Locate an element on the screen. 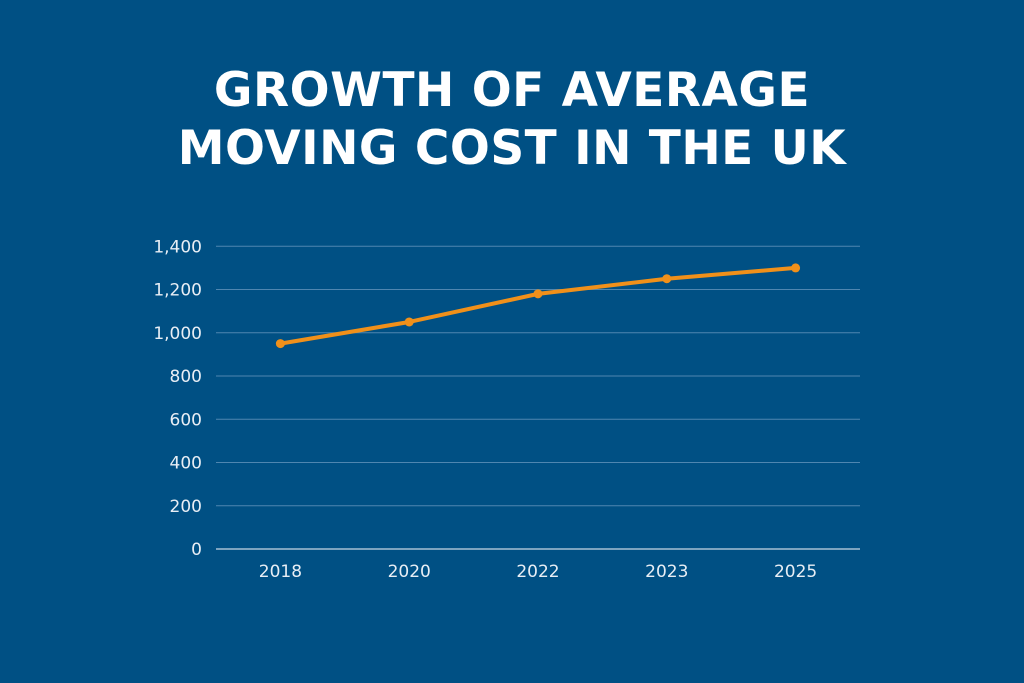  y-tick-label: 200 is located at coordinates (186, 507).